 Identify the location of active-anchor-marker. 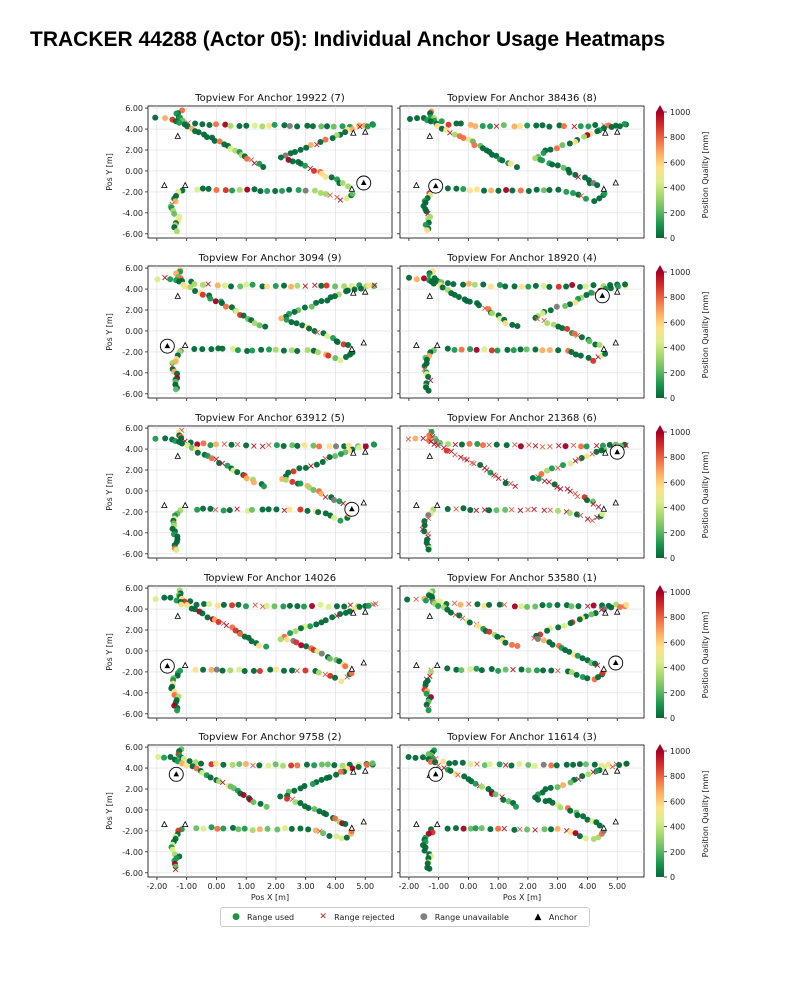
(363, 182).